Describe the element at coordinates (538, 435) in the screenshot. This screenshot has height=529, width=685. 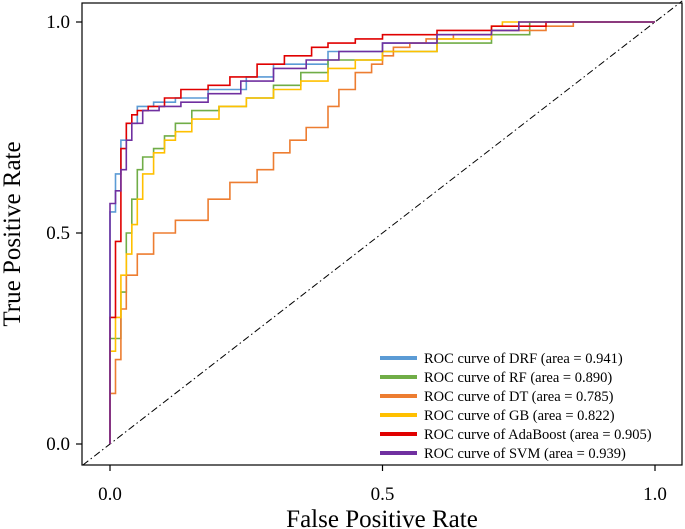
I see `legend-label: ROC curve of AdaBoost (area = 0.905)` at that location.